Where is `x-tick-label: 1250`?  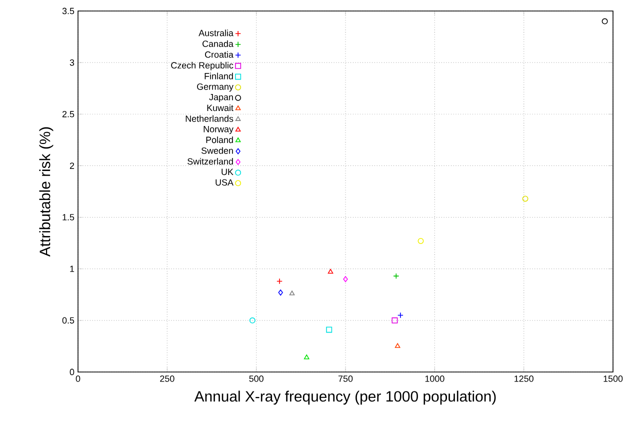 x-tick-label: 1250 is located at coordinates (524, 379).